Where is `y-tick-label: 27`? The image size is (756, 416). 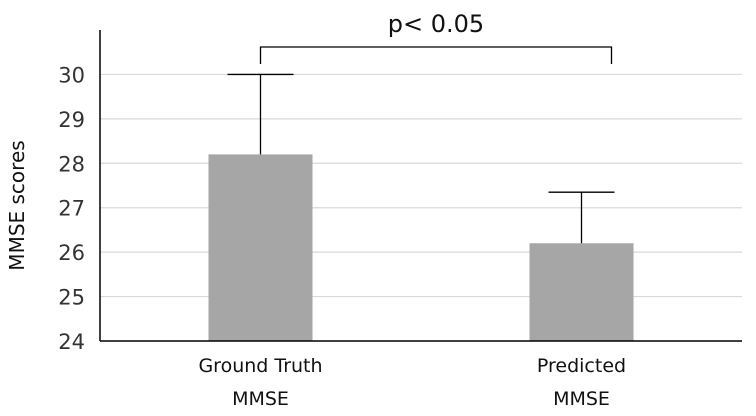
y-tick-label: 27 is located at coordinates (71, 209).